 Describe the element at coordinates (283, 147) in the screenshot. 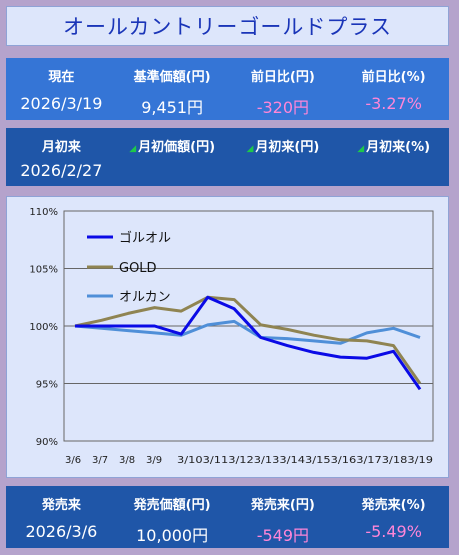

I see `monthly-header-change-yen: ◢ 月初来(円)` at that location.